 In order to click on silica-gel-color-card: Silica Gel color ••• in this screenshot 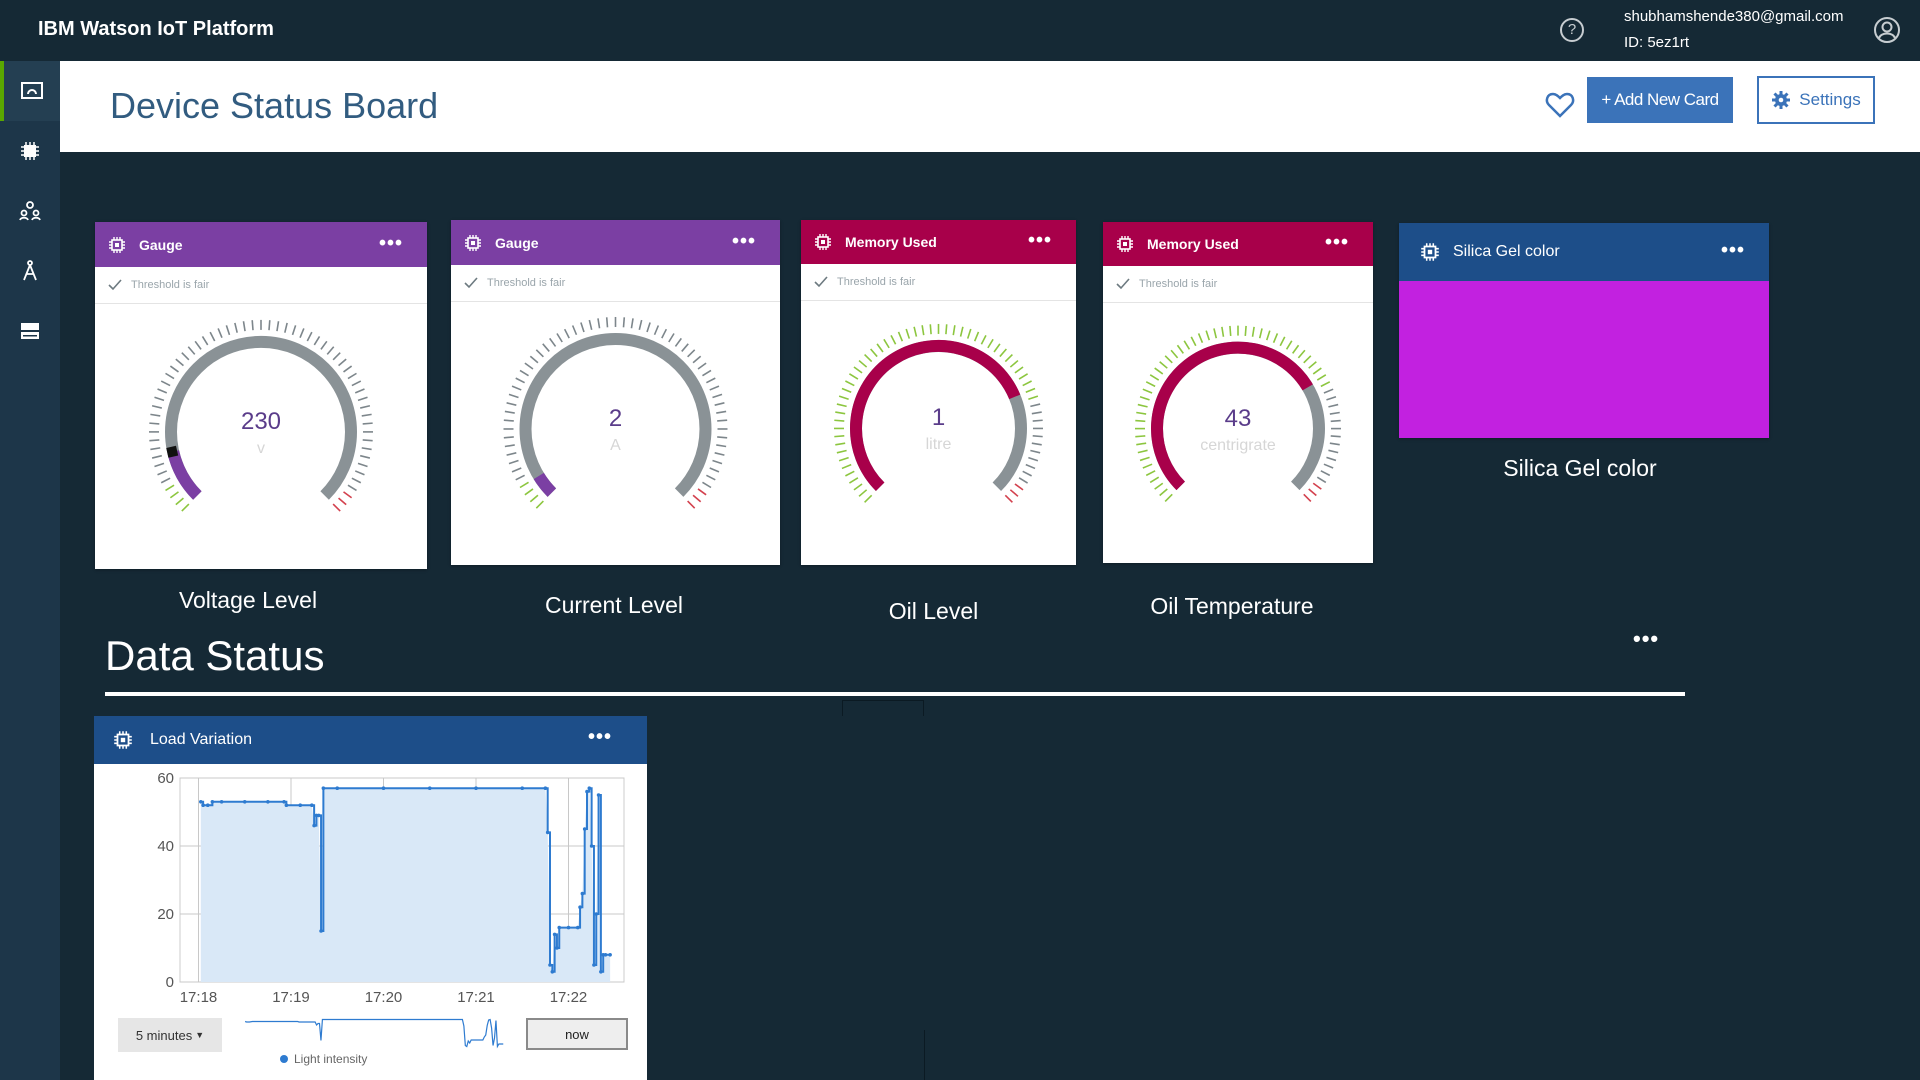, I will do `click(1584, 330)`.